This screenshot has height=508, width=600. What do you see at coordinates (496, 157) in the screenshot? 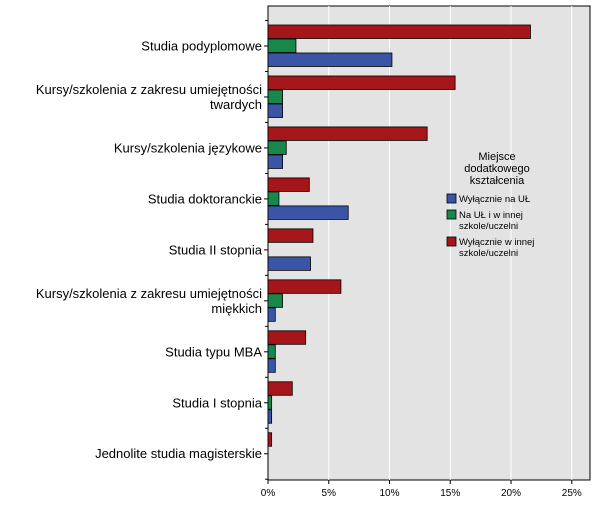
I see `legend-title-0: Miejsce` at bounding box center [496, 157].